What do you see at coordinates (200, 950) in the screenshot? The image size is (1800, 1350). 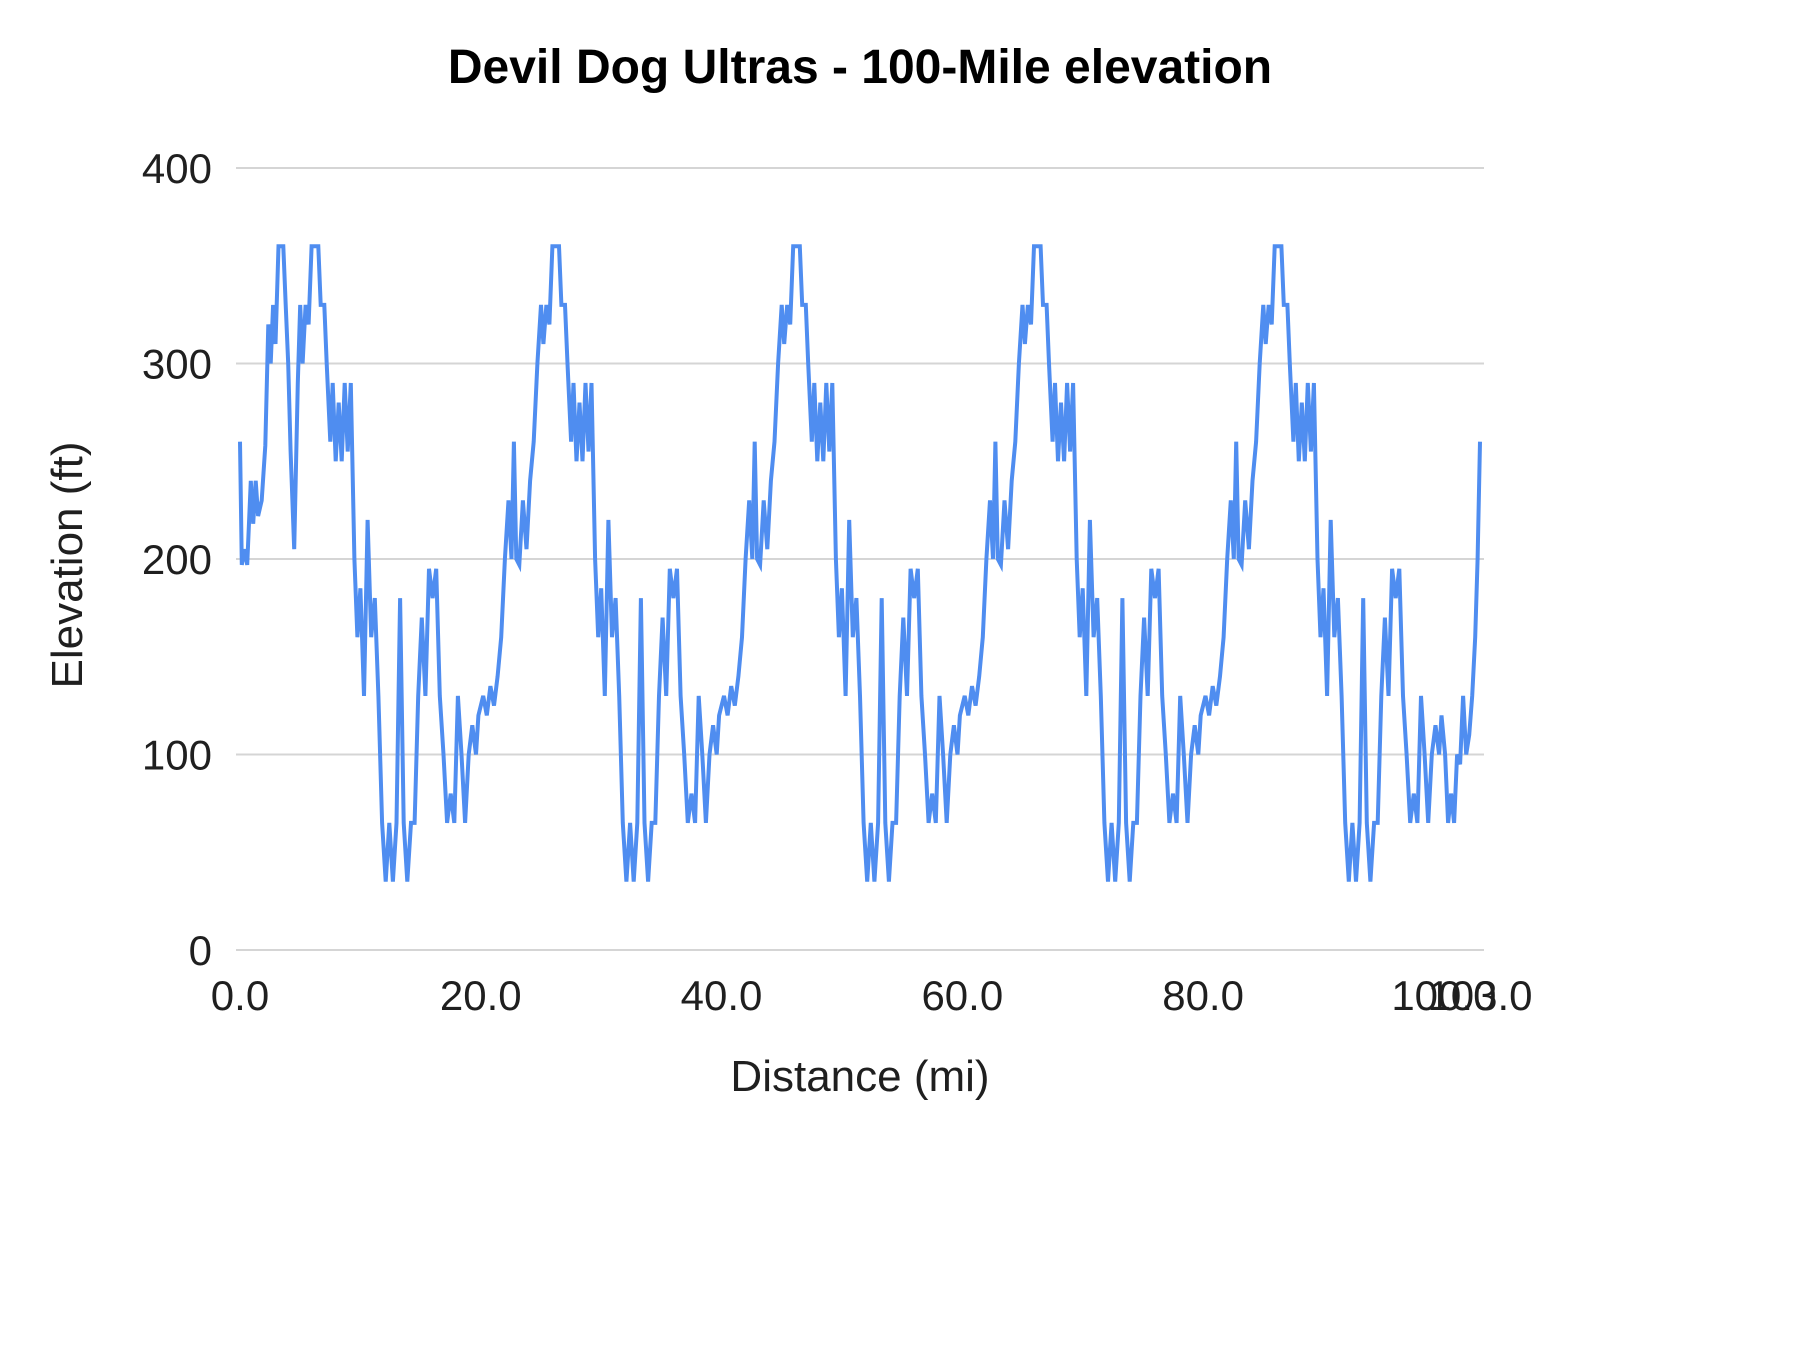 I see `y-tick-label: 0` at bounding box center [200, 950].